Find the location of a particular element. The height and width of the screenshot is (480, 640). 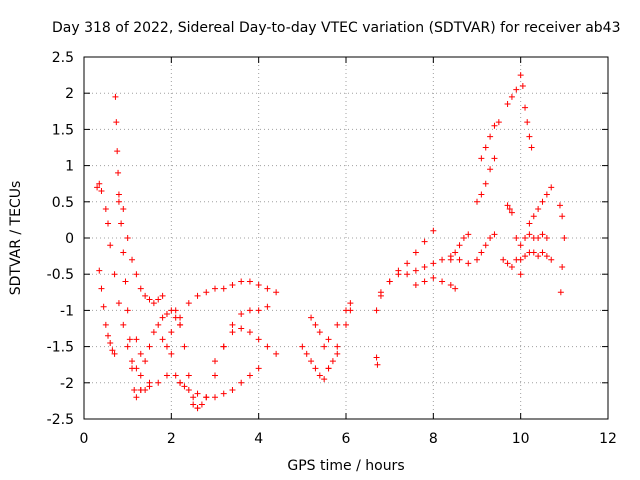

y-tick-label: 2.5 is located at coordinates (63, 58).